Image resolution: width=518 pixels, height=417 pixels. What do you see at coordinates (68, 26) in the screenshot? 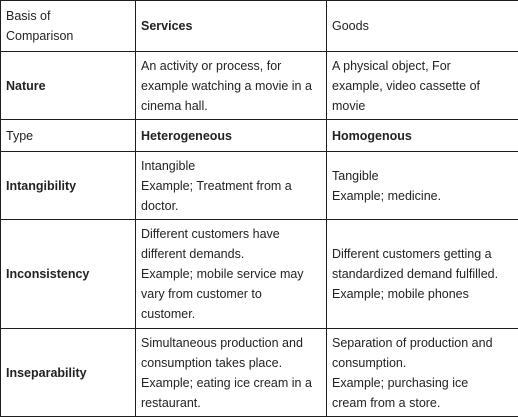
I see `header-basis-cell: Basis of Comparison` at bounding box center [68, 26].